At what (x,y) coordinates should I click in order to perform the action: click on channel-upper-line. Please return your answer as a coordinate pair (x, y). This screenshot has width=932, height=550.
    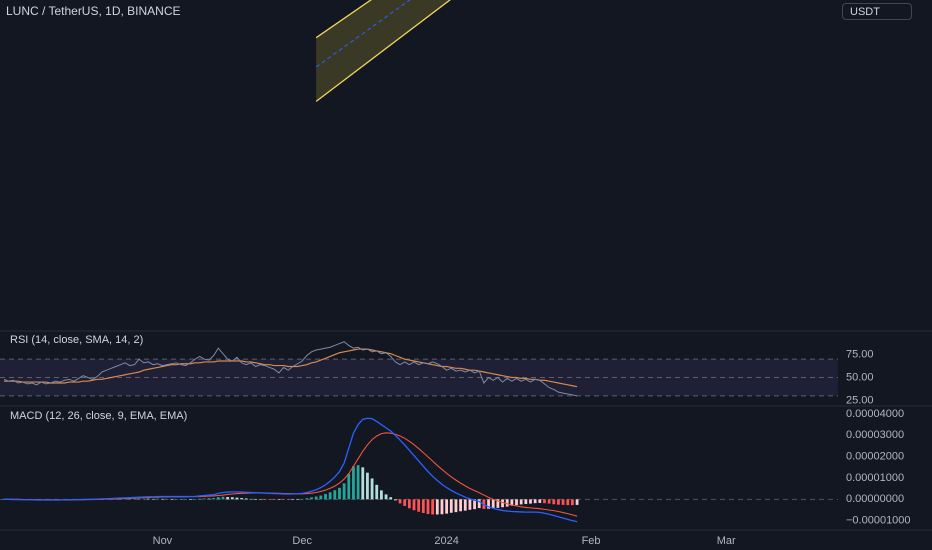
    Looking at the image, I should click on (343, 19).